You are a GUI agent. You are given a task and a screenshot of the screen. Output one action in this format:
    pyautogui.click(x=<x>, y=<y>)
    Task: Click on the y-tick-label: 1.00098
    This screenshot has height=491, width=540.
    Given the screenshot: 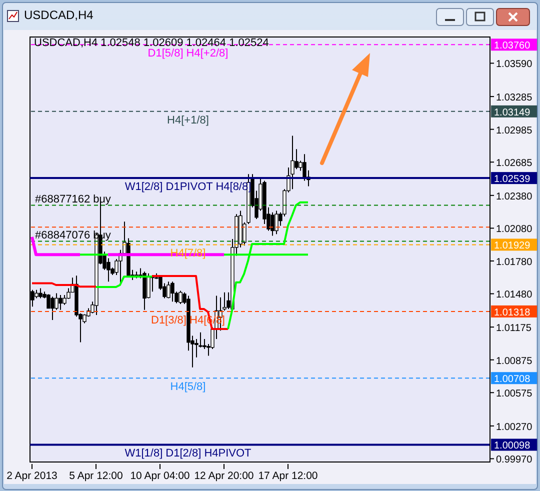 What is the action you would take?
    pyautogui.click(x=512, y=446)
    